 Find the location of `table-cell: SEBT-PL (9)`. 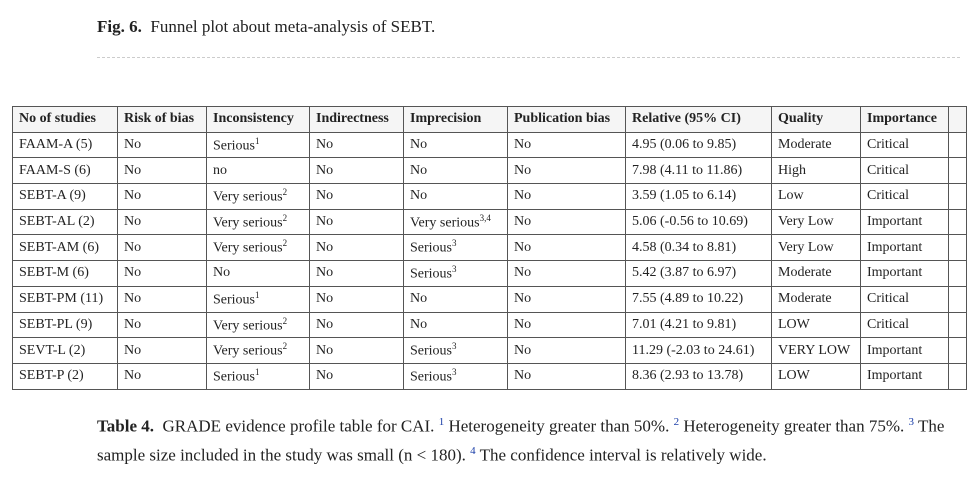

table-cell: SEBT-PL (9) is located at coordinates (65, 325).